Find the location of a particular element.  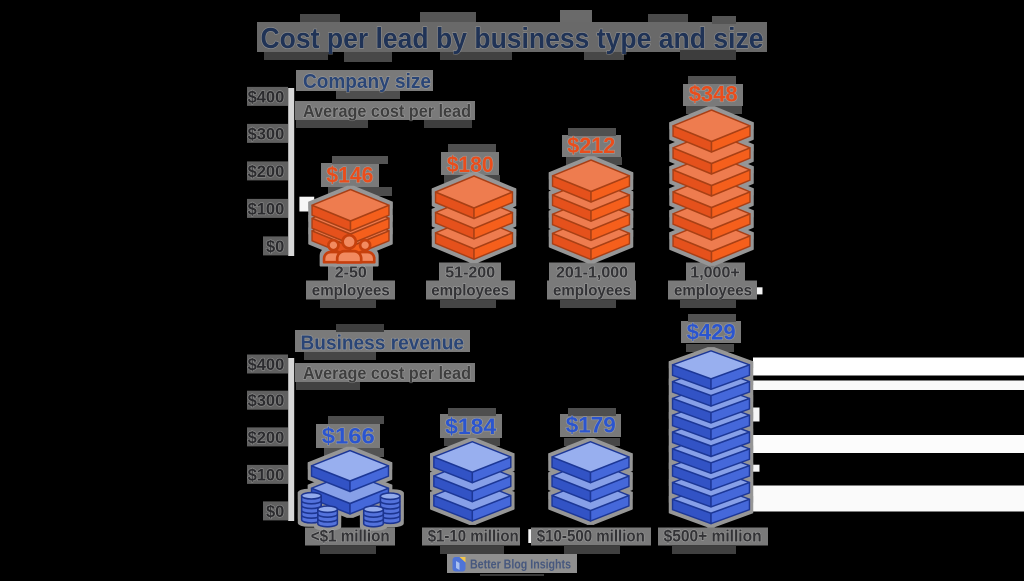

svg-text: $184 is located at coordinates (471, 426).